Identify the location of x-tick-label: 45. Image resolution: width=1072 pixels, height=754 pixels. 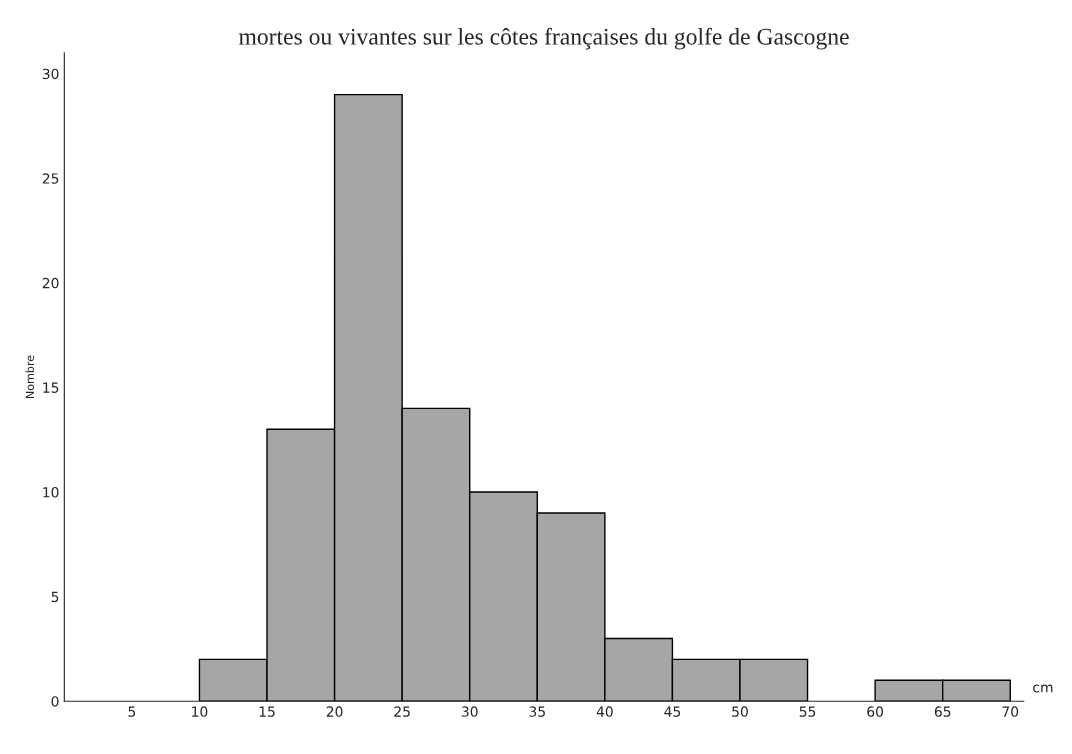
(672, 711).